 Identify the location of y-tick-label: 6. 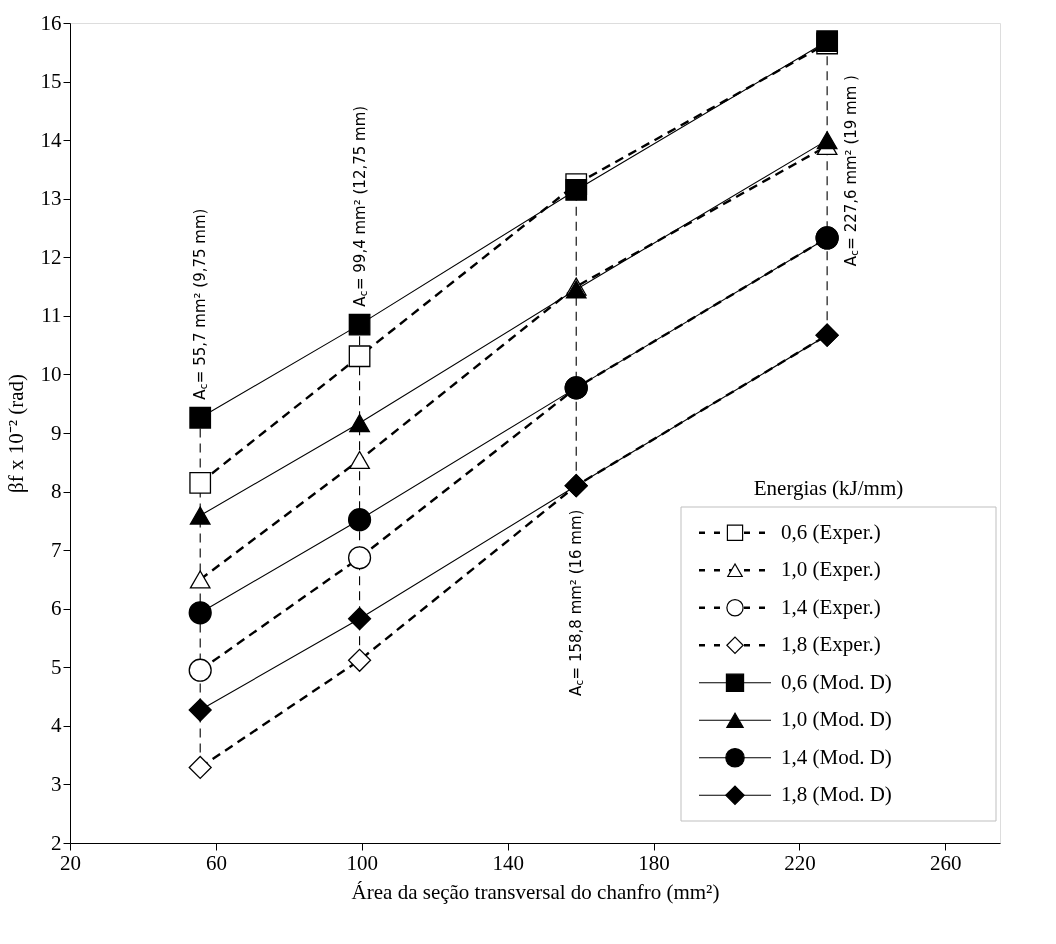
(56, 608).